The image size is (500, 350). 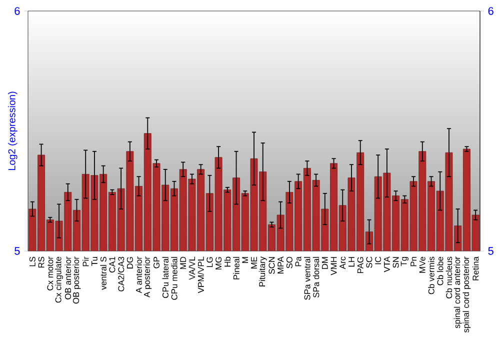 What do you see at coordinates (209, 262) in the screenshot?
I see `x-tick-label: LG` at bounding box center [209, 262].